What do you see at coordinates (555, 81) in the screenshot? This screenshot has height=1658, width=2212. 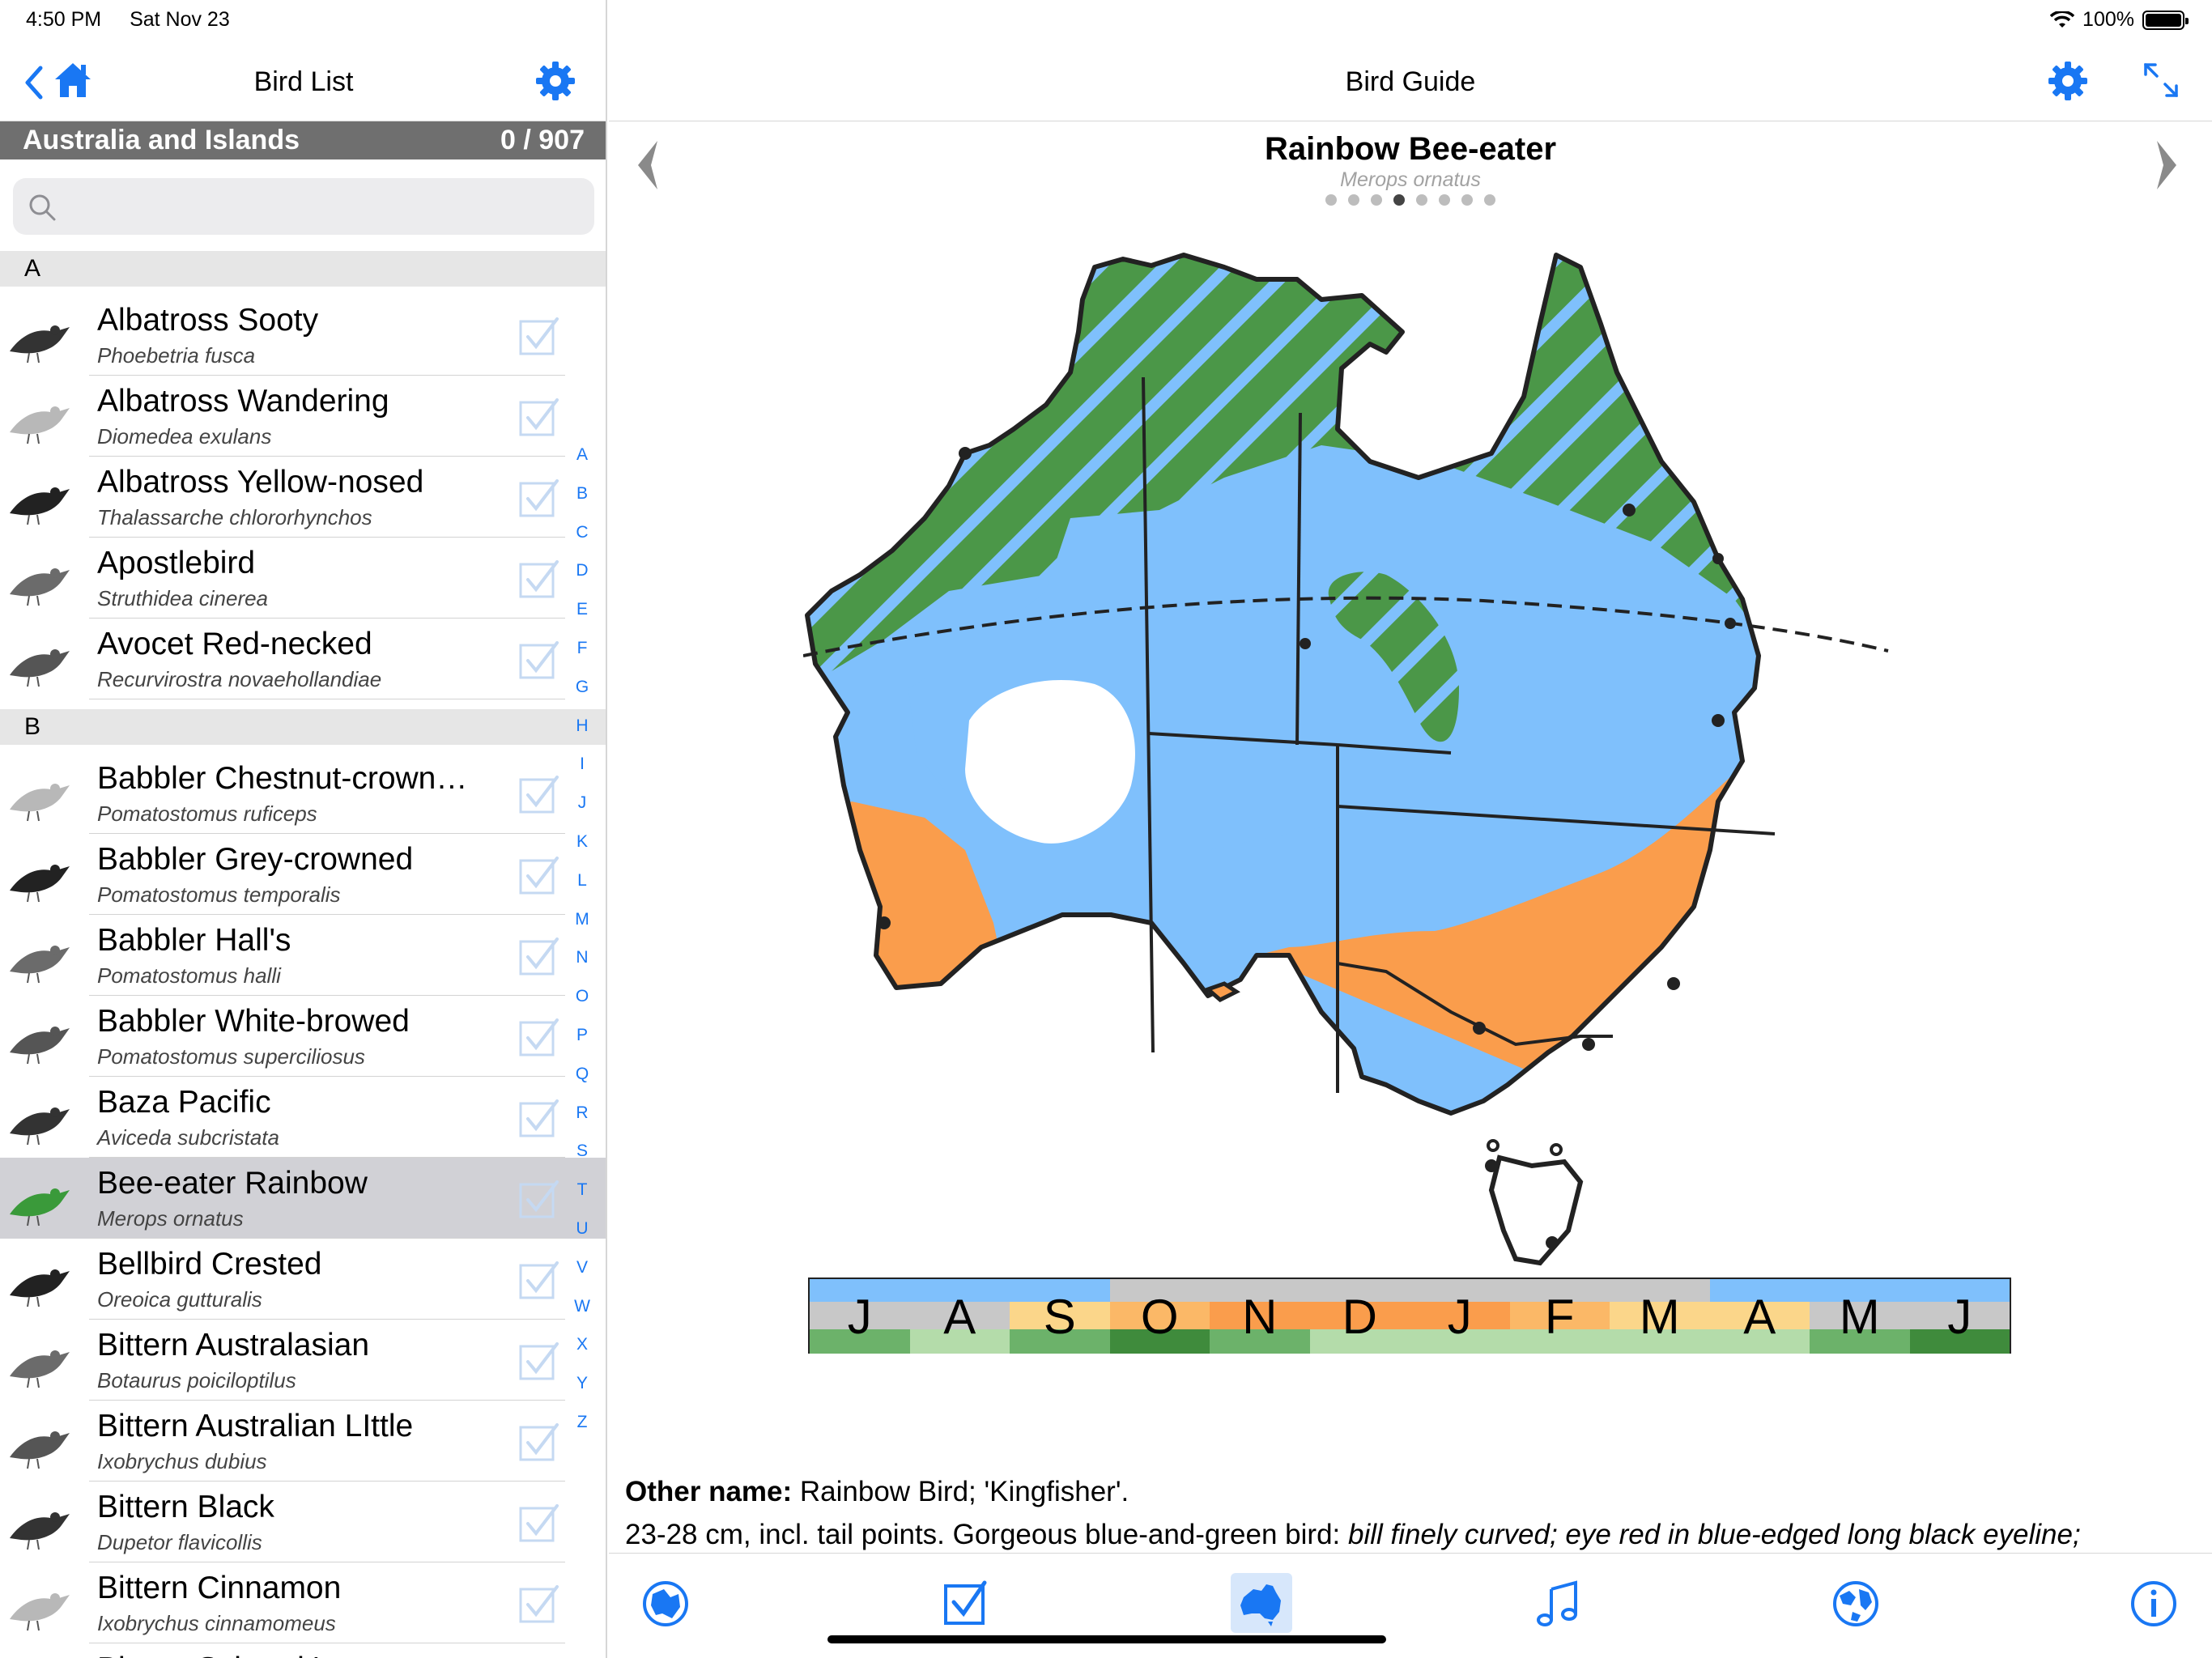 I see `list-settings-gear-icon` at bounding box center [555, 81].